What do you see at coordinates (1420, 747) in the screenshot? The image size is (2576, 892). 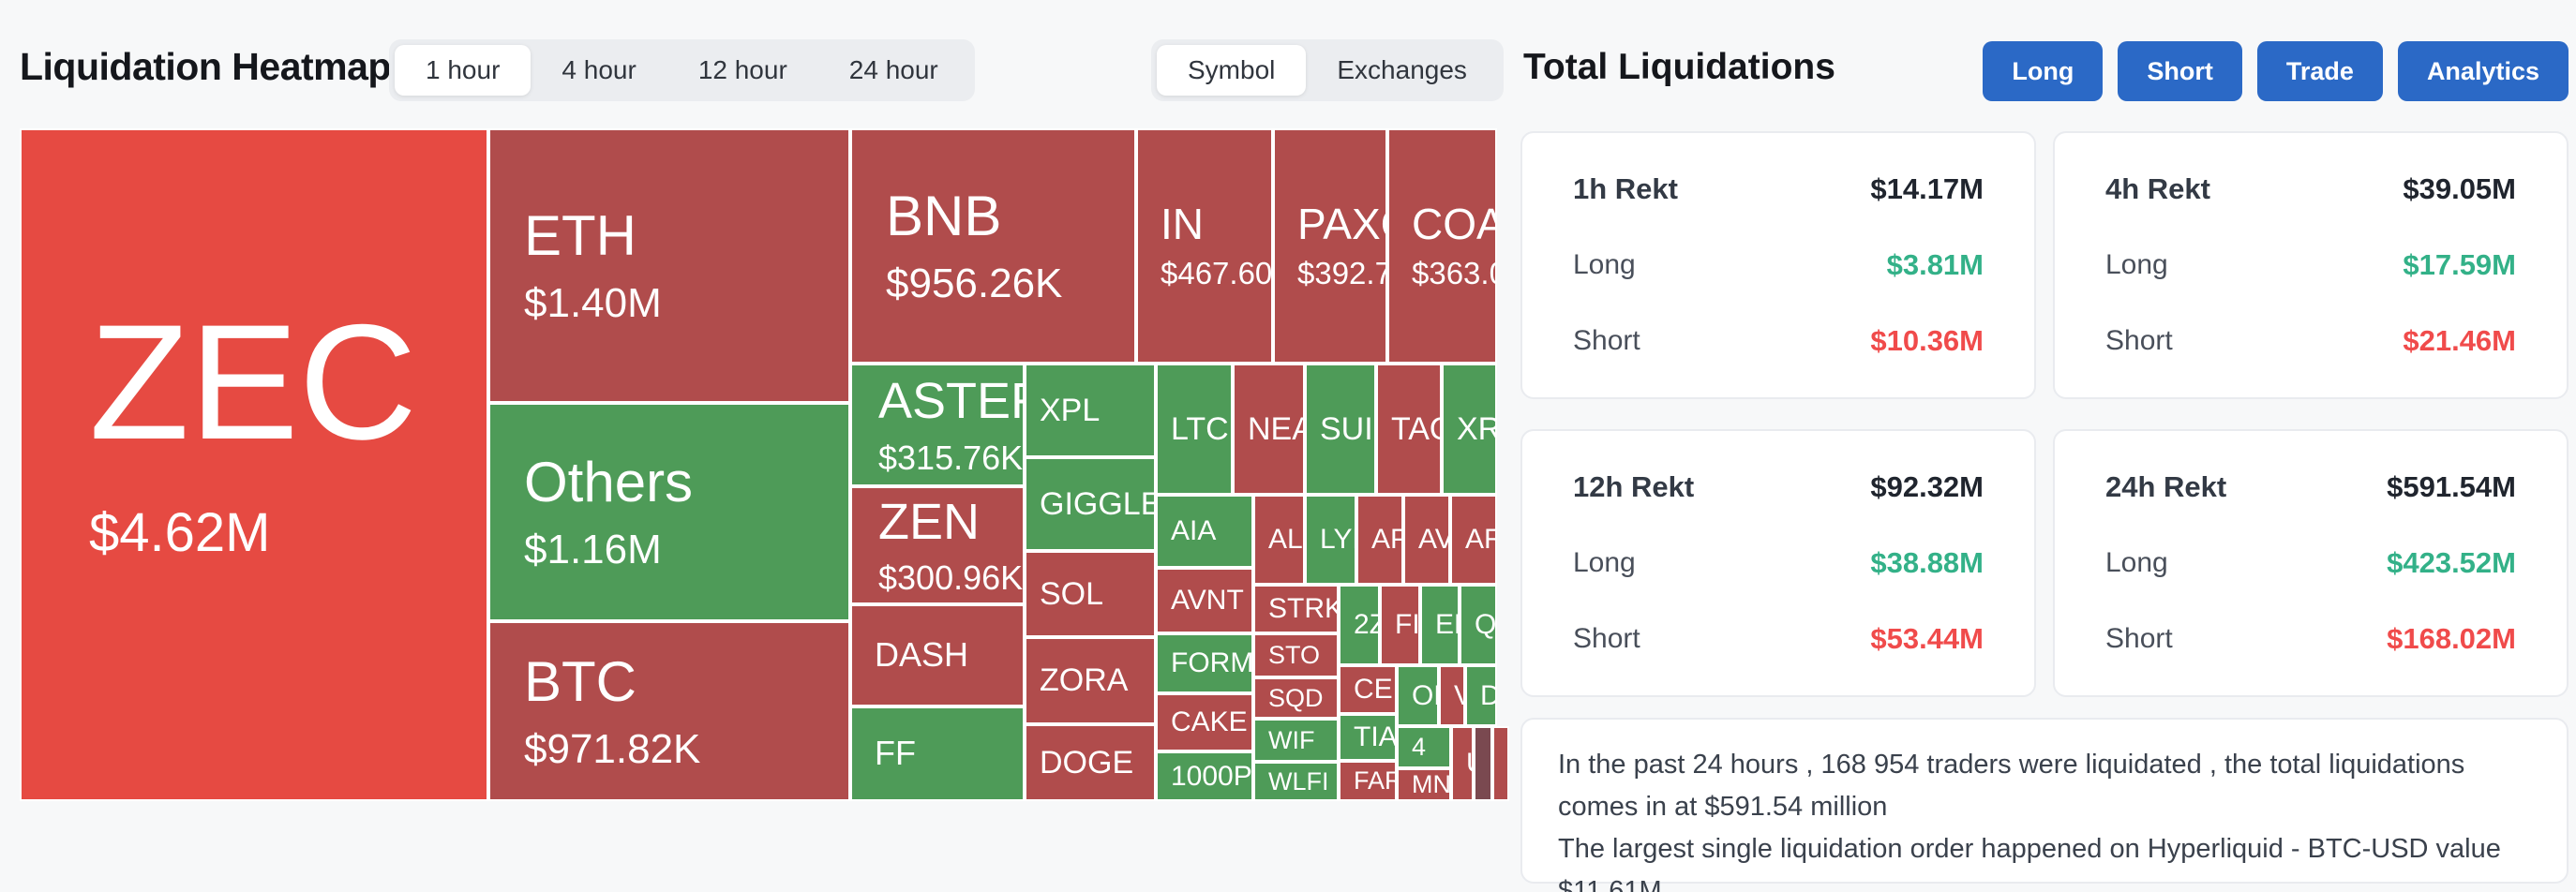 I see `tile-symbol: 4` at bounding box center [1420, 747].